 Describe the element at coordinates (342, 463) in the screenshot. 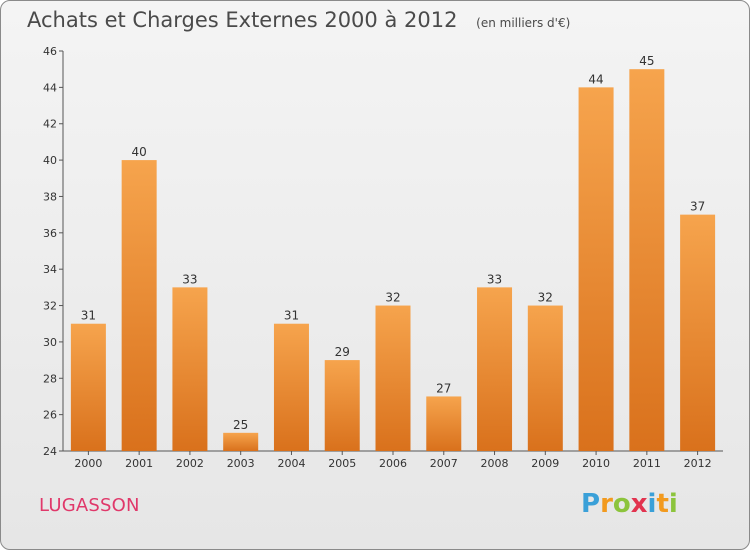

I see `x-tick-label: 2005` at that location.